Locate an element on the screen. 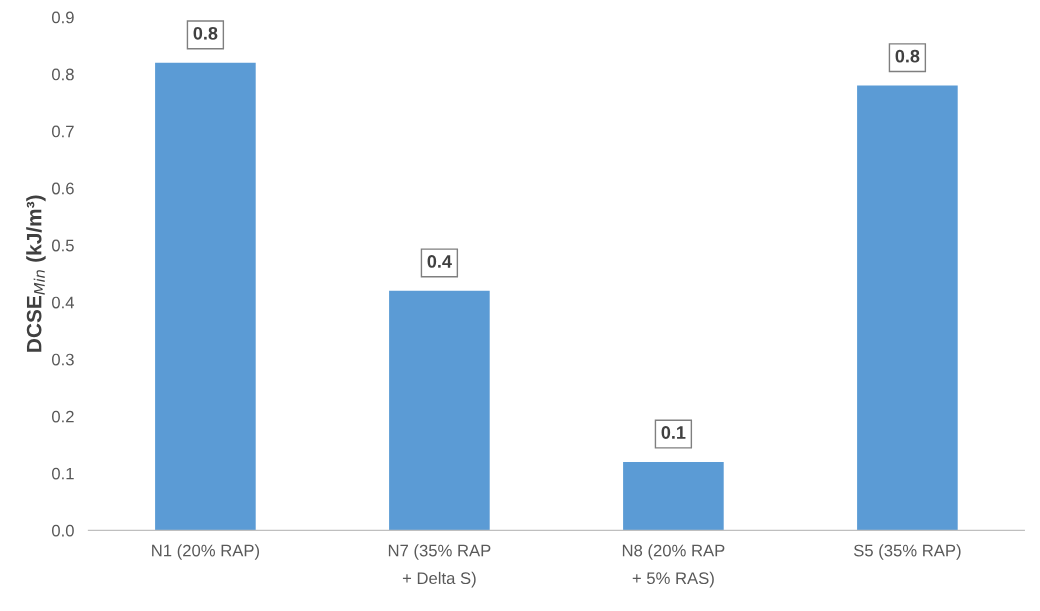 Image resolution: width=1040 pixels, height=611 pixels. y-tick-label: 0.5 is located at coordinates (63, 245).